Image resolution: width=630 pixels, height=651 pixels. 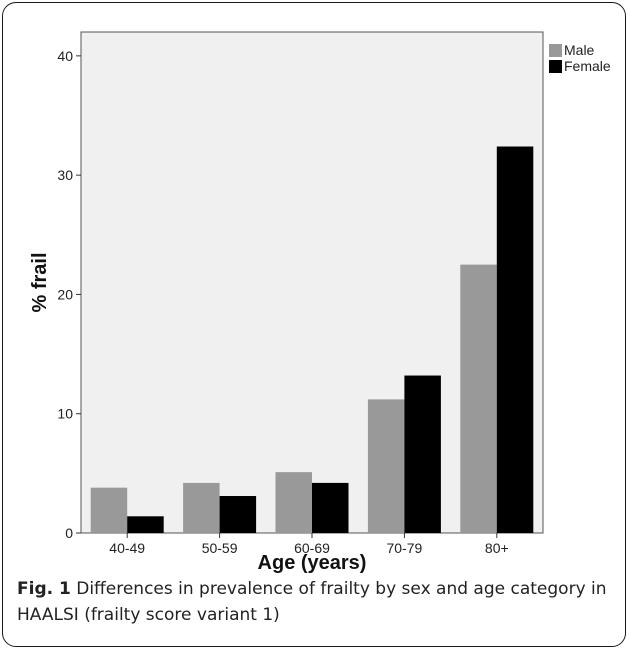 What do you see at coordinates (555, 50) in the screenshot?
I see `legend-swatch-male` at bounding box center [555, 50].